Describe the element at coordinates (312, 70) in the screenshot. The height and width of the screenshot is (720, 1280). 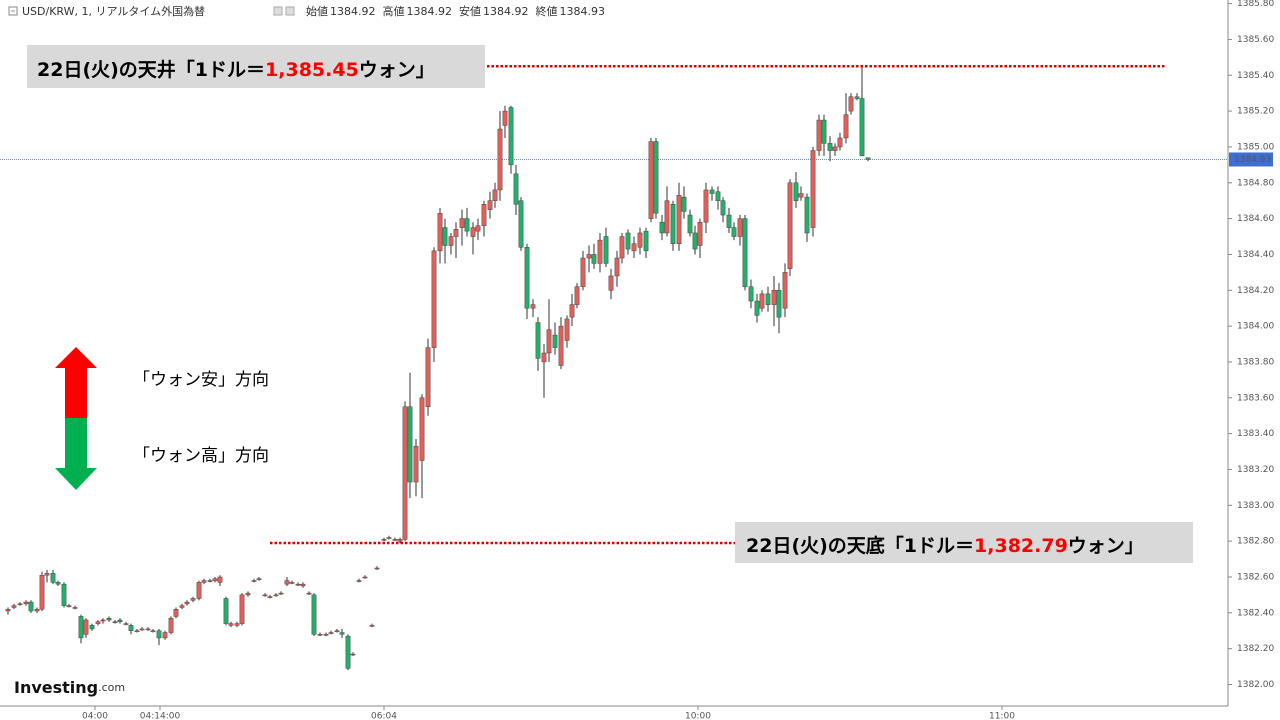
I see `annotation-number: 1,385.45` at that location.